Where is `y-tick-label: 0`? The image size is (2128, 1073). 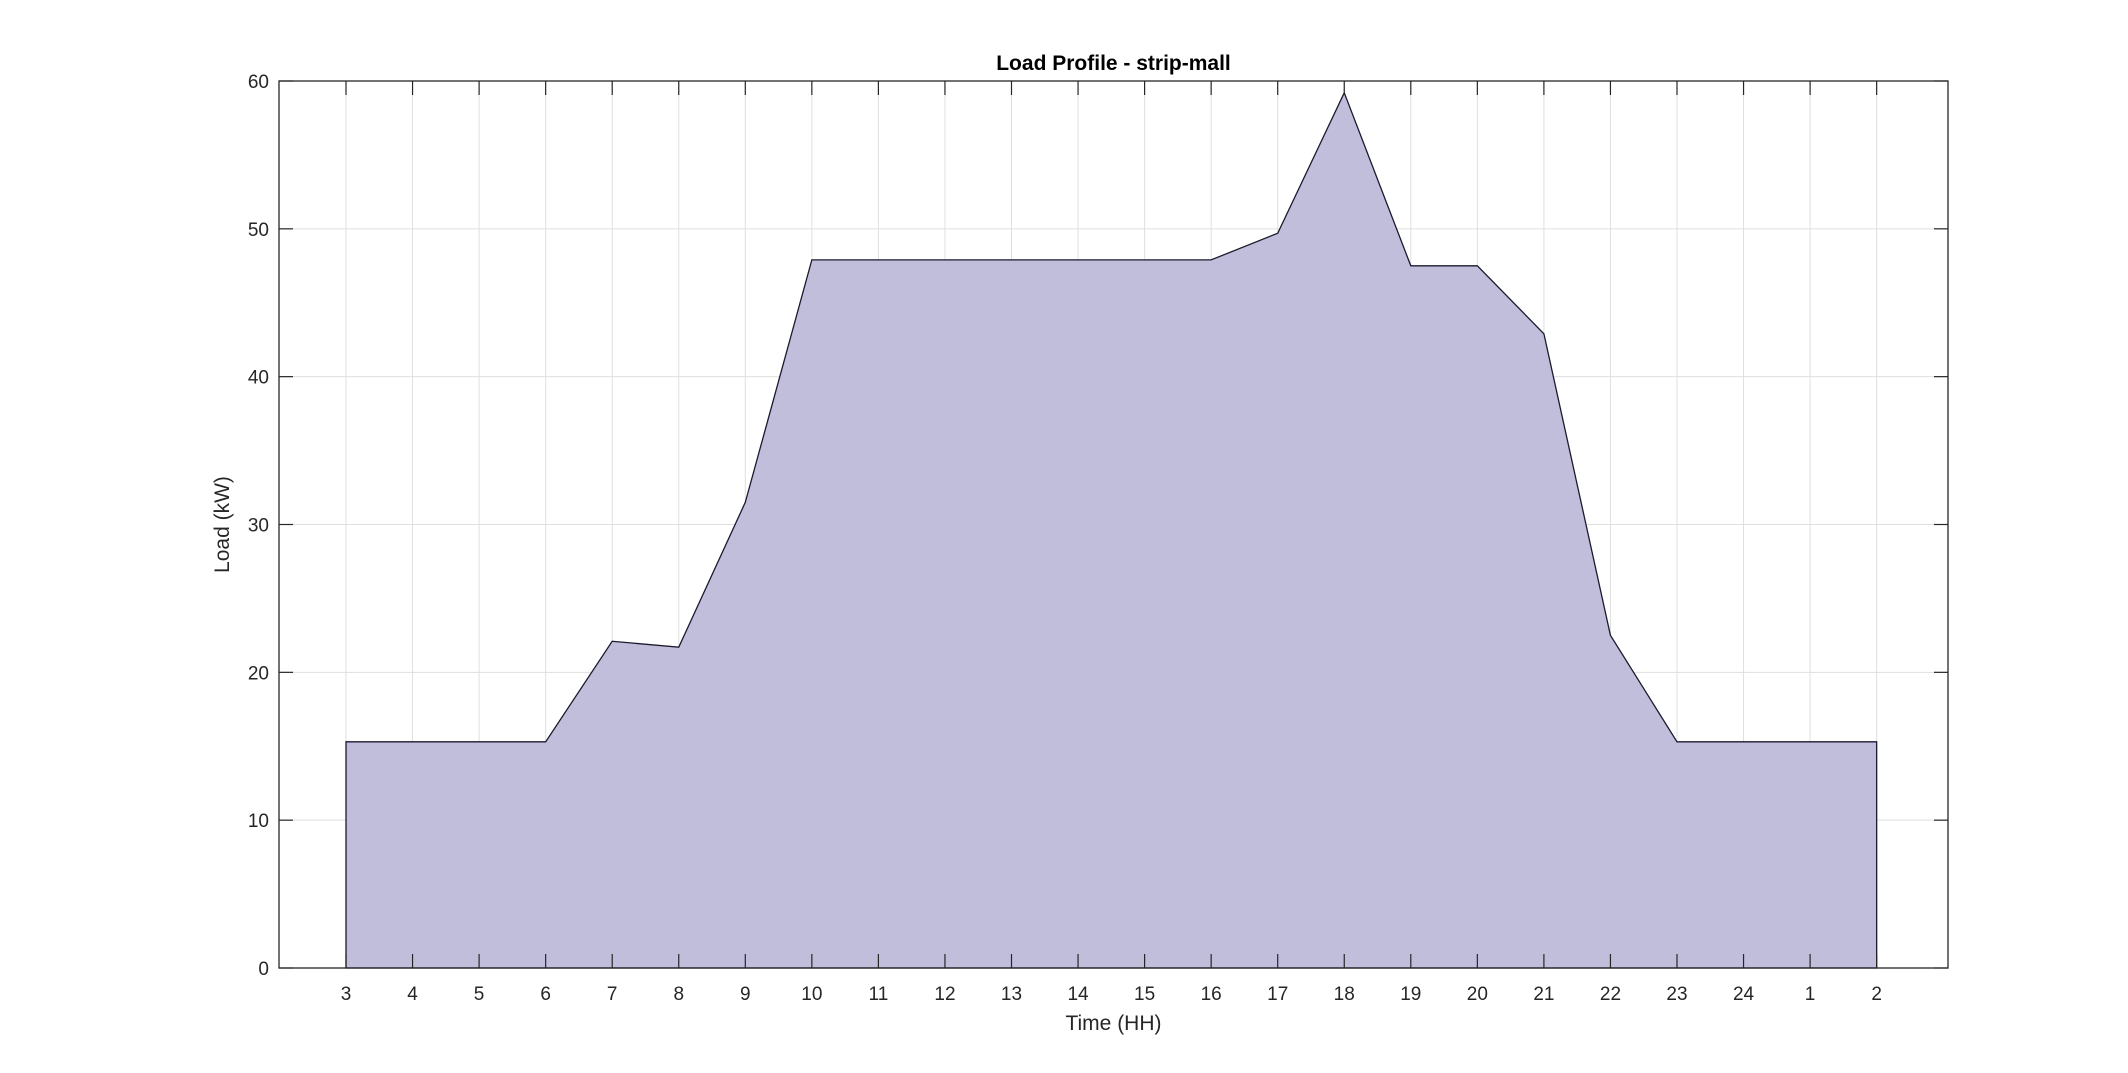
y-tick-label: 0 is located at coordinates (263, 969).